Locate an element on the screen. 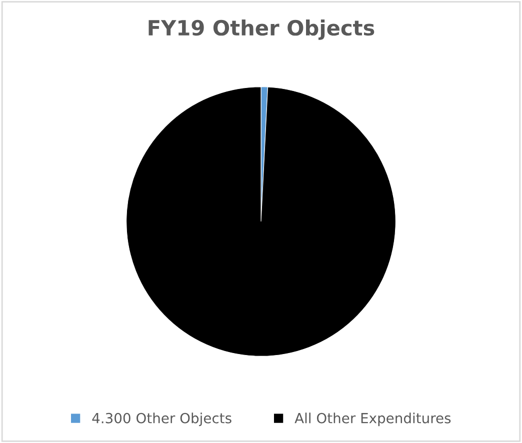  chart-title: FY19 Other Objects is located at coordinates (261, 30).